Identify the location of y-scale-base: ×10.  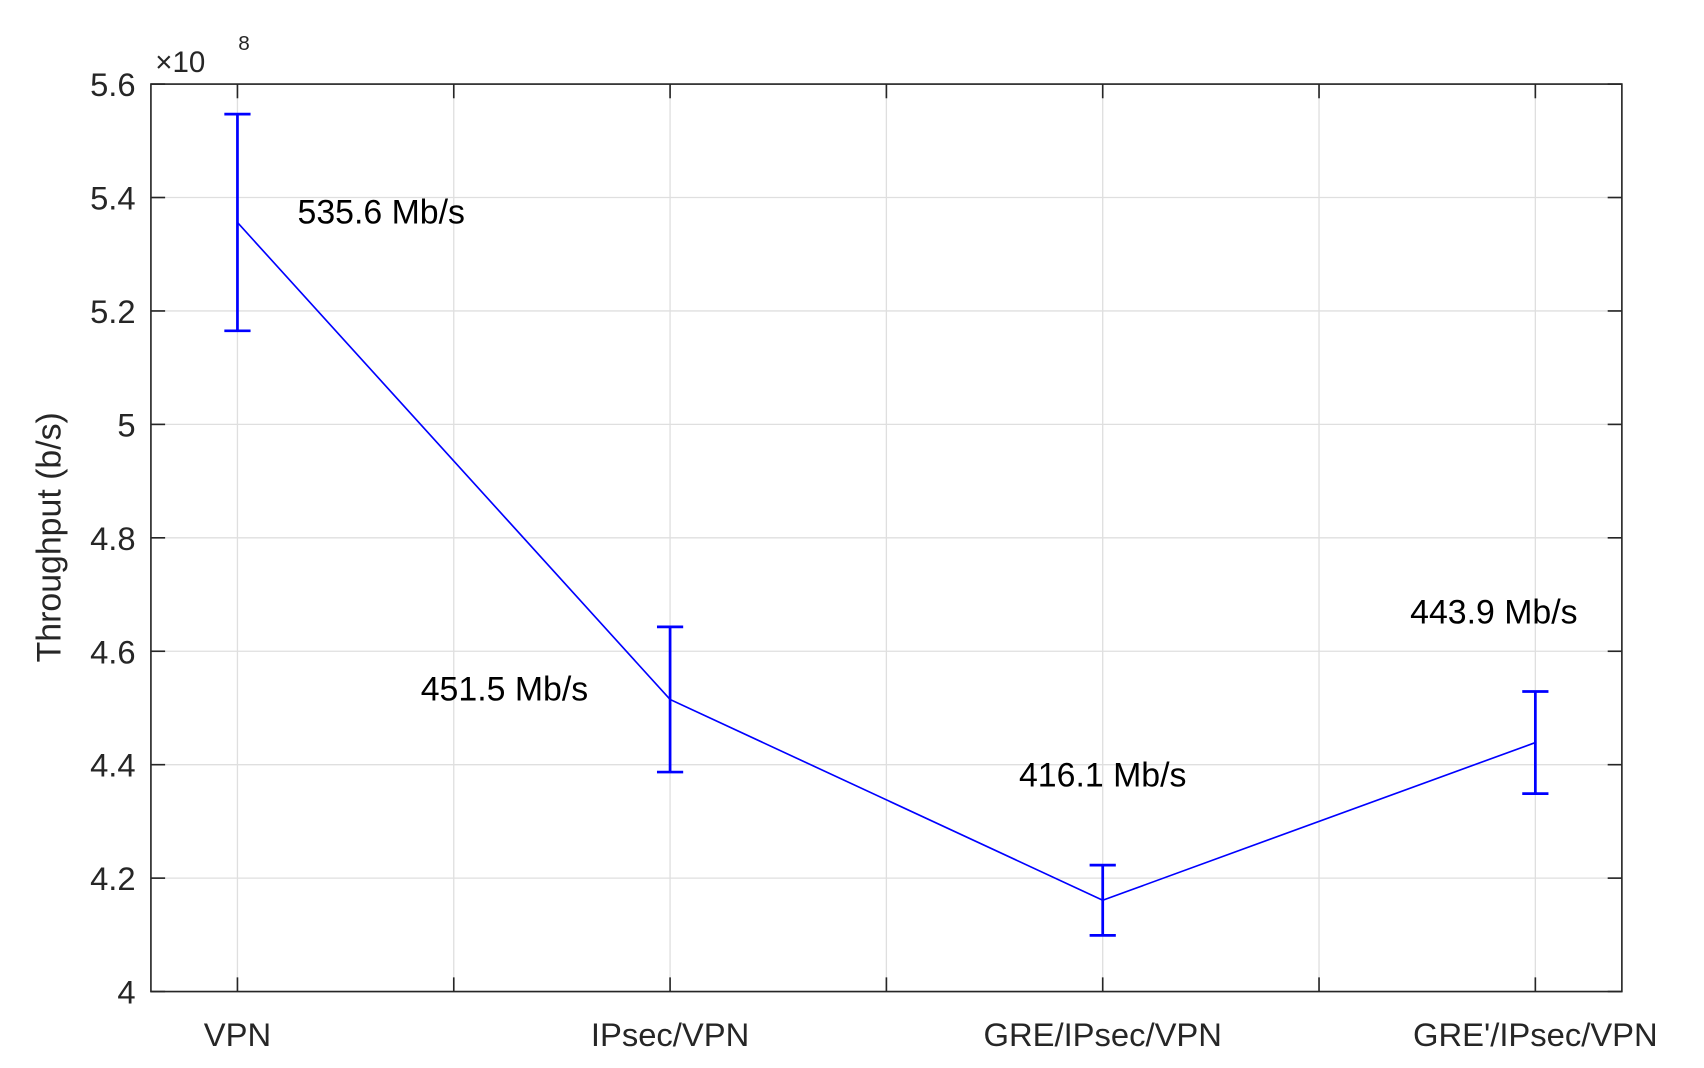
(180, 62).